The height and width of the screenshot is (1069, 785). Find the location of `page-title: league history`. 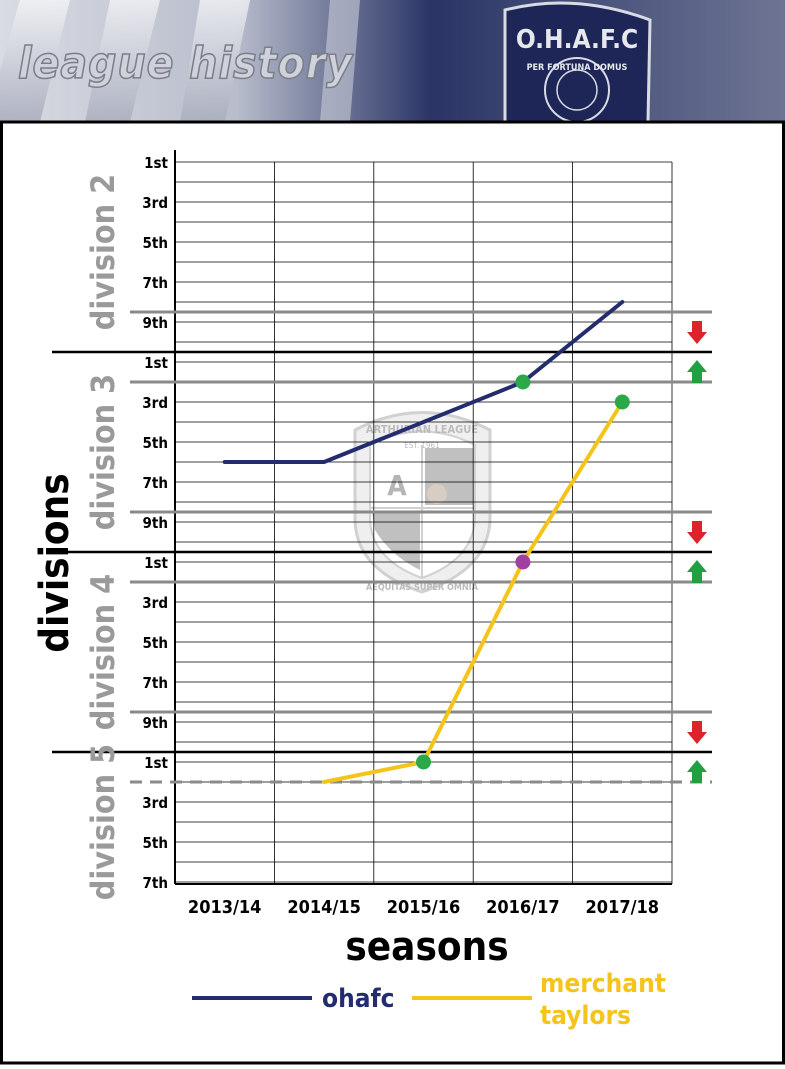

page-title: league history is located at coordinates (186, 63).